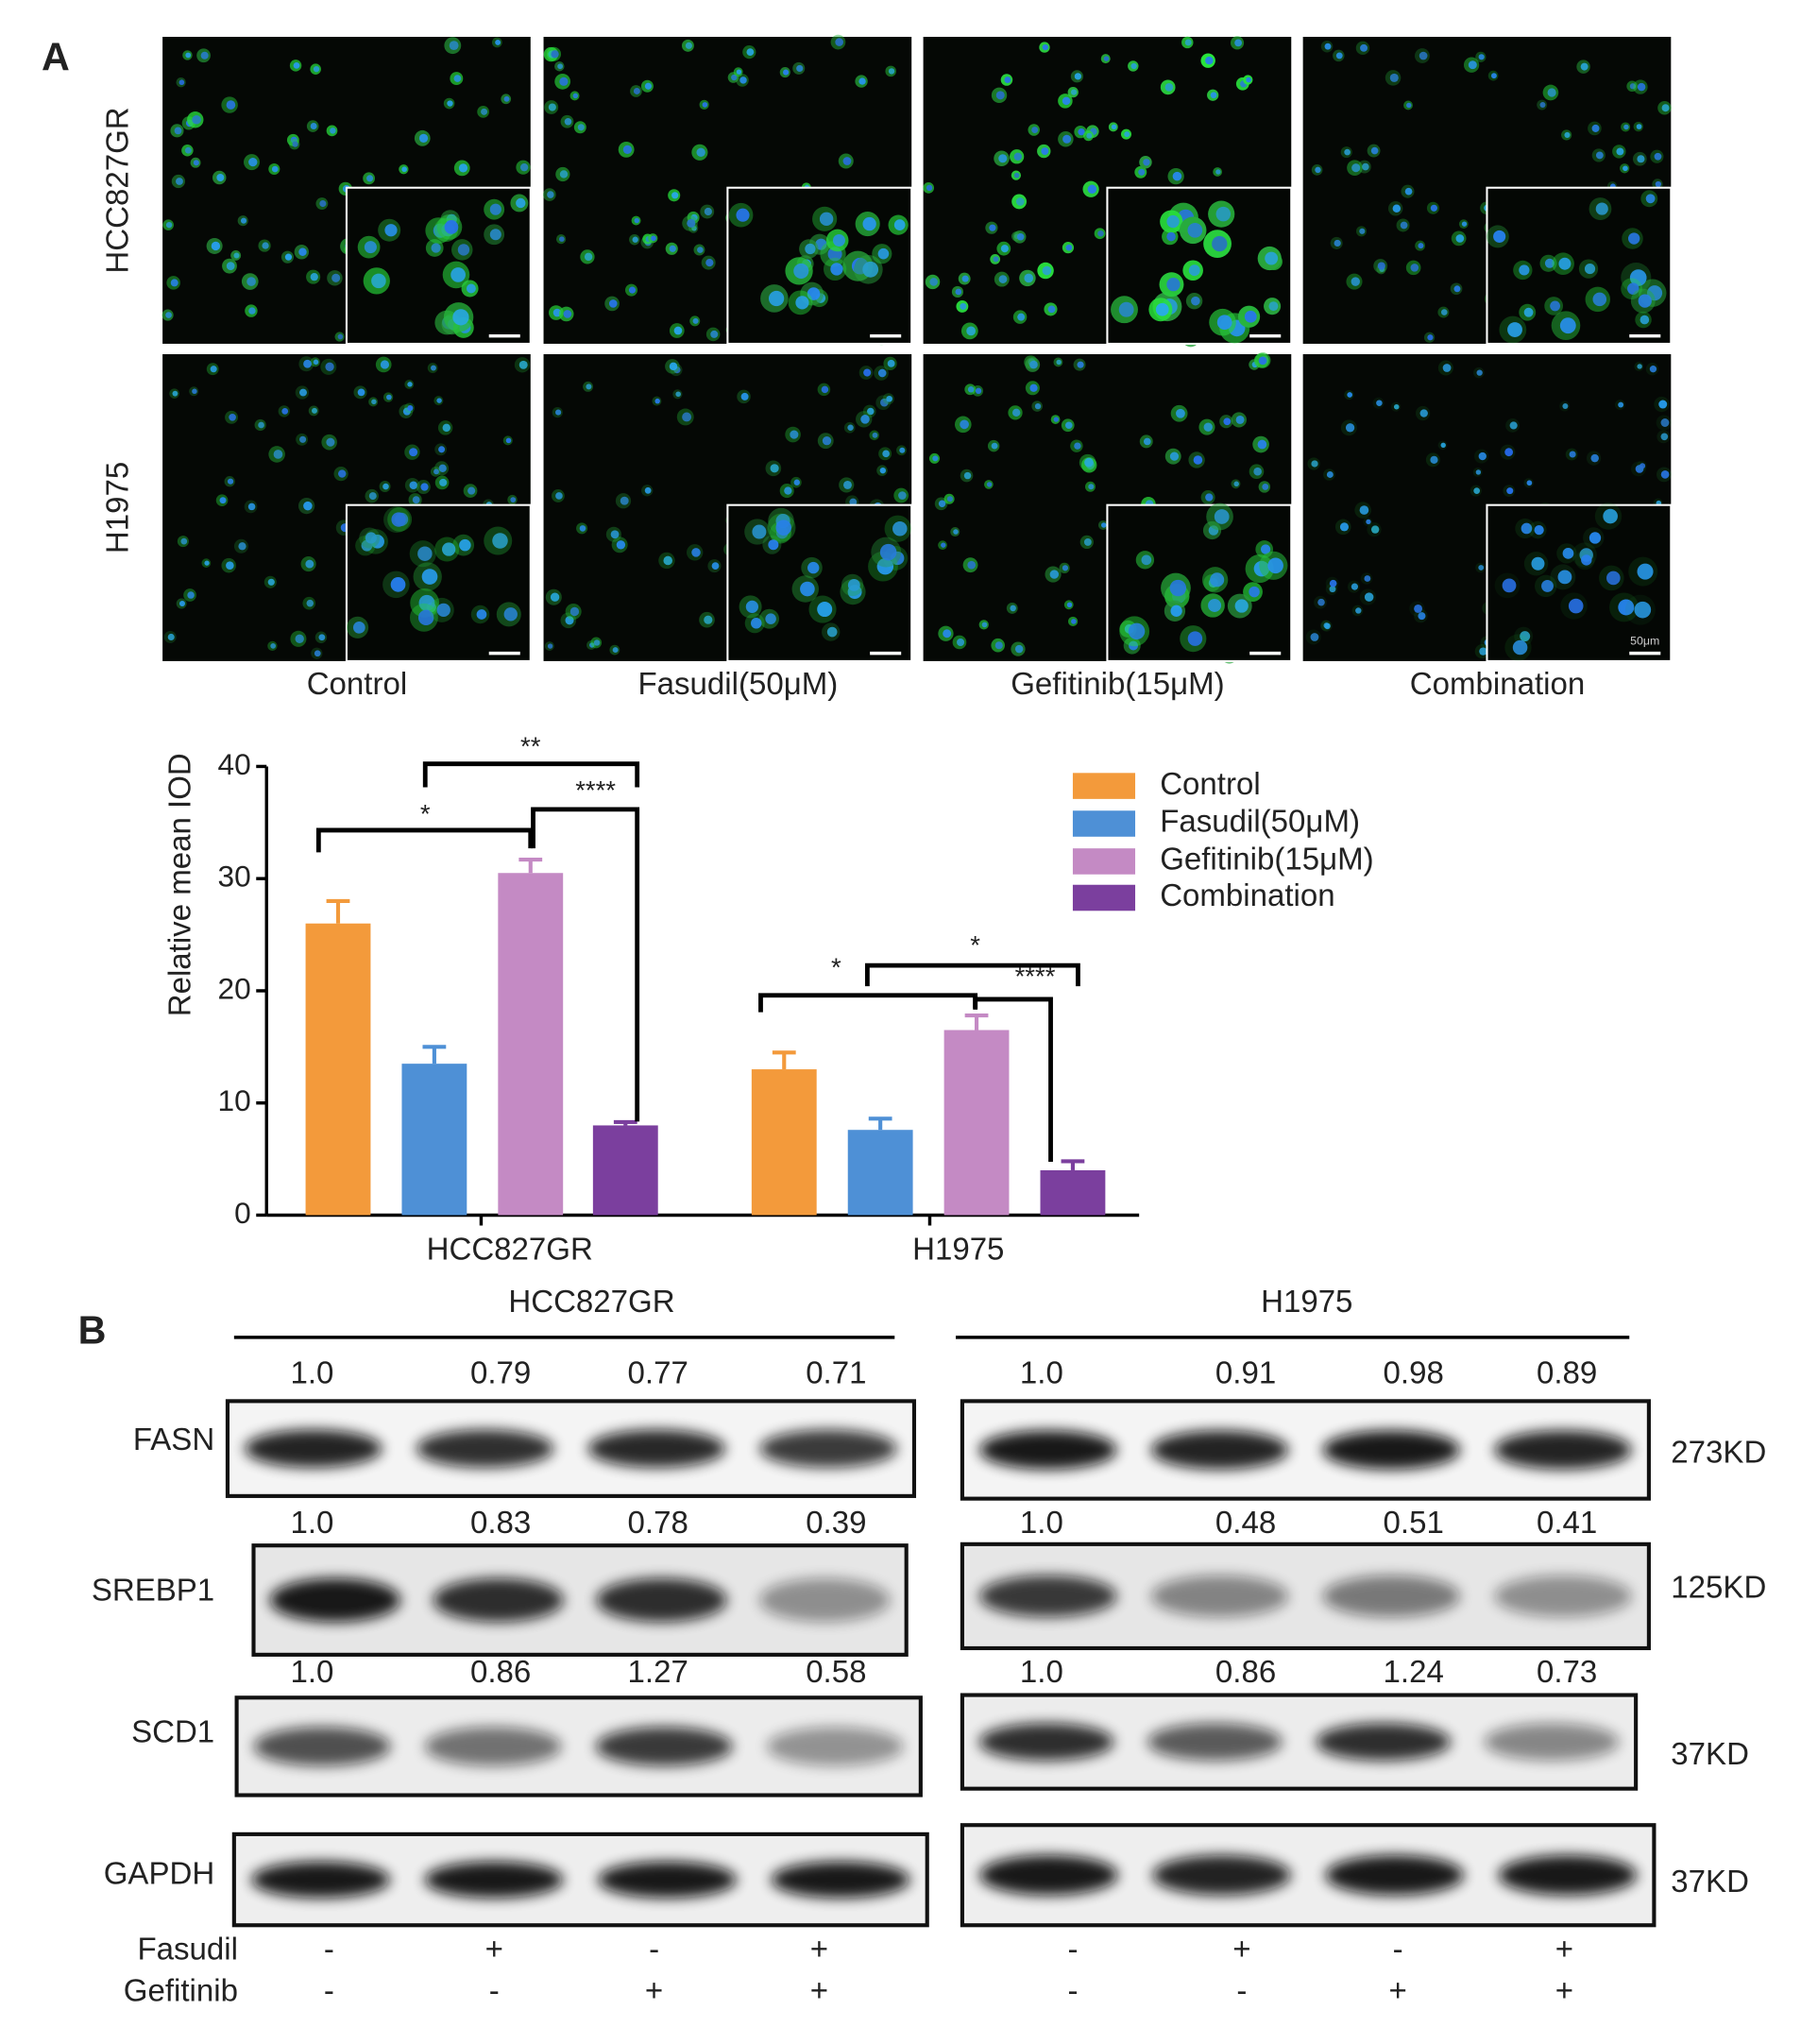 This screenshot has height=2044, width=1801. What do you see at coordinates (836, 1523) in the screenshot?
I see `ratio-label: 0.39` at bounding box center [836, 1523].